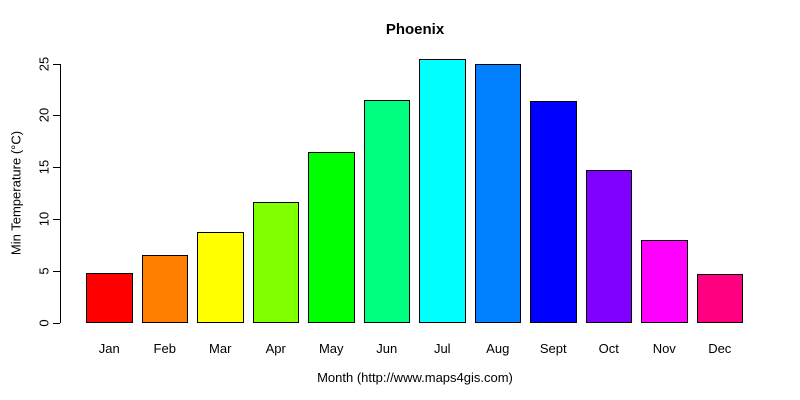 The height and width of the screenshot is (400, 800). Describe the element at coordinates (442, 191) in the screenshot. I see `bar-jul` at that location.